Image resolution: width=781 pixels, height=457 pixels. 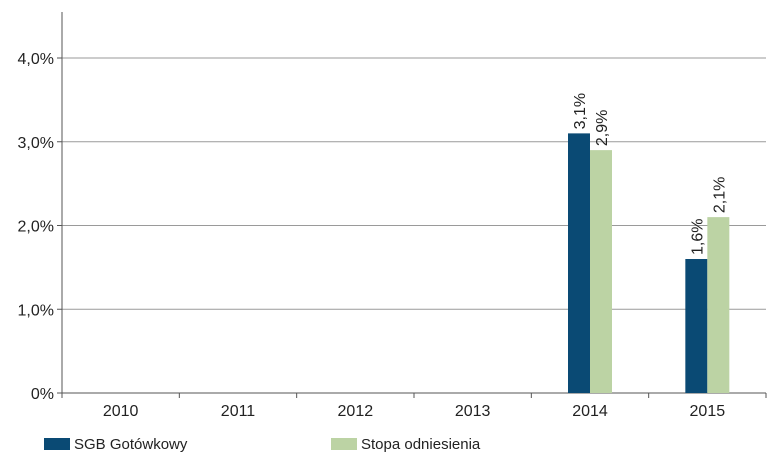 What do you see at coordinates (580, 111) in the screenshot?
I see `data-label-series-1-2014: 3,1%` at bounding box center [580, 111].